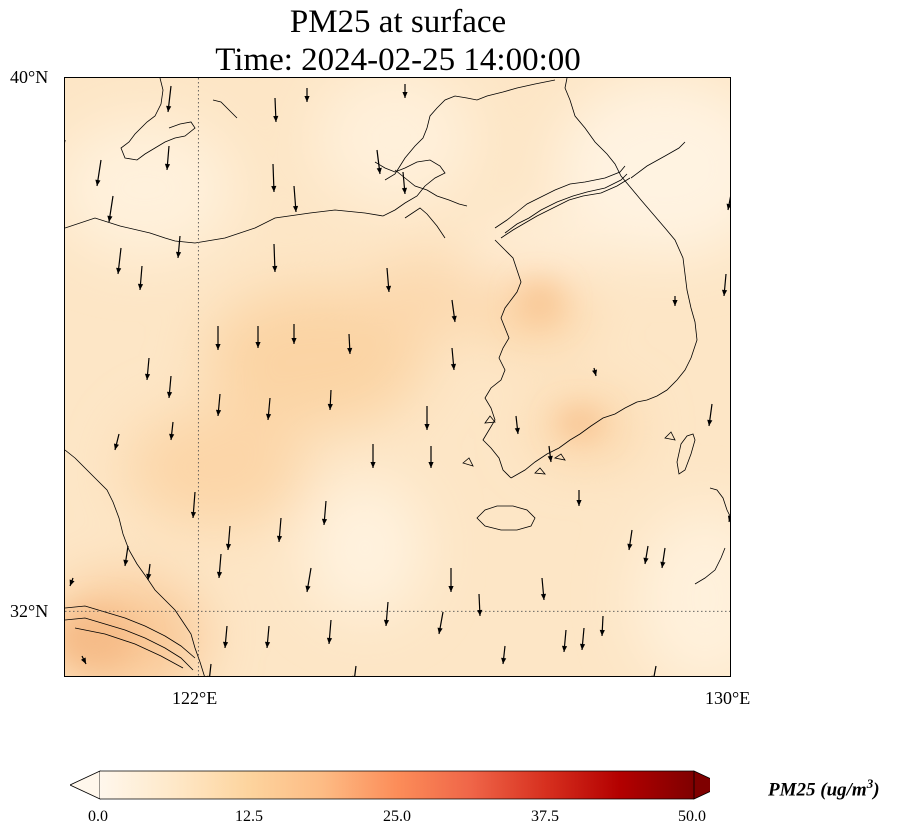 The height and width of the screenshot is (836, 905). I want to click on lat-tick-label: 40°N, so click(29, 77).